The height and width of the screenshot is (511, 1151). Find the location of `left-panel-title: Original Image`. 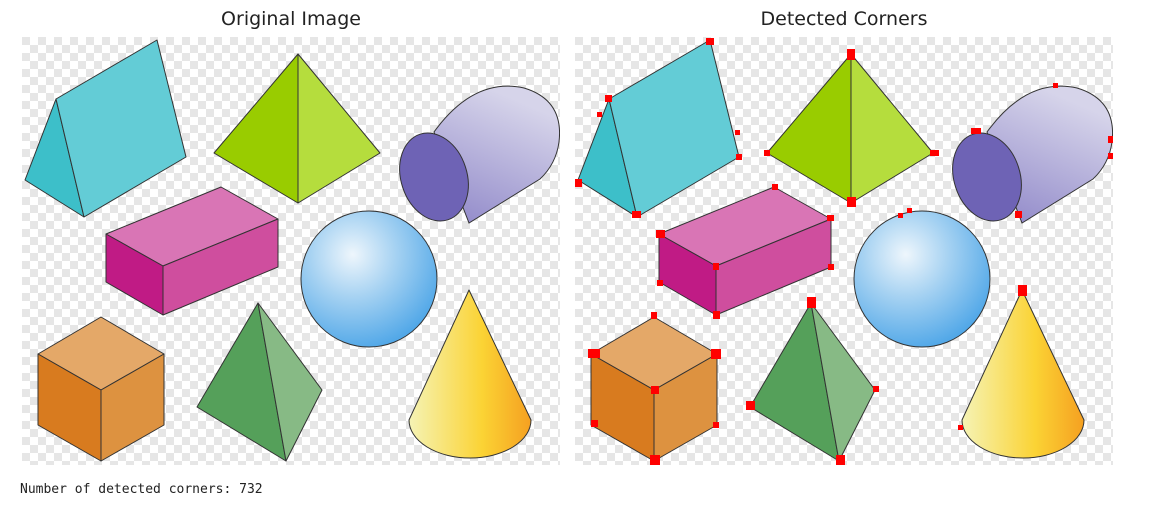

left-panel-title: Original Image is located at coordinates (291, 19).